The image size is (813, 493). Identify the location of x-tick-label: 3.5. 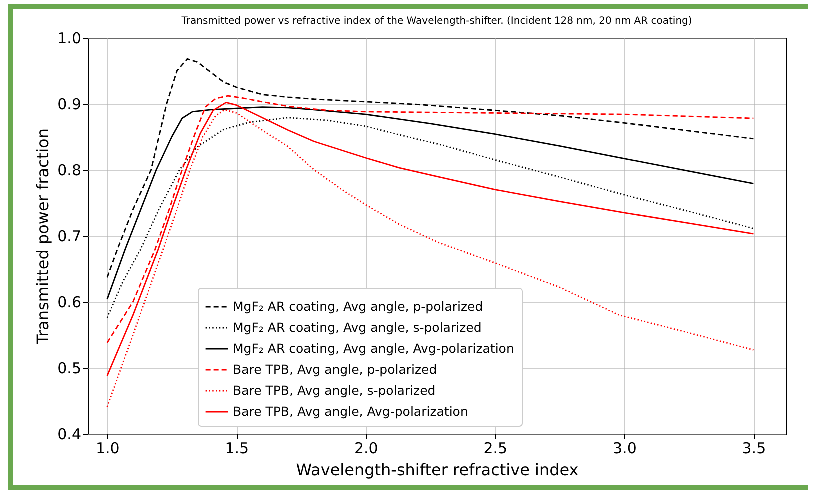
(754, 449).